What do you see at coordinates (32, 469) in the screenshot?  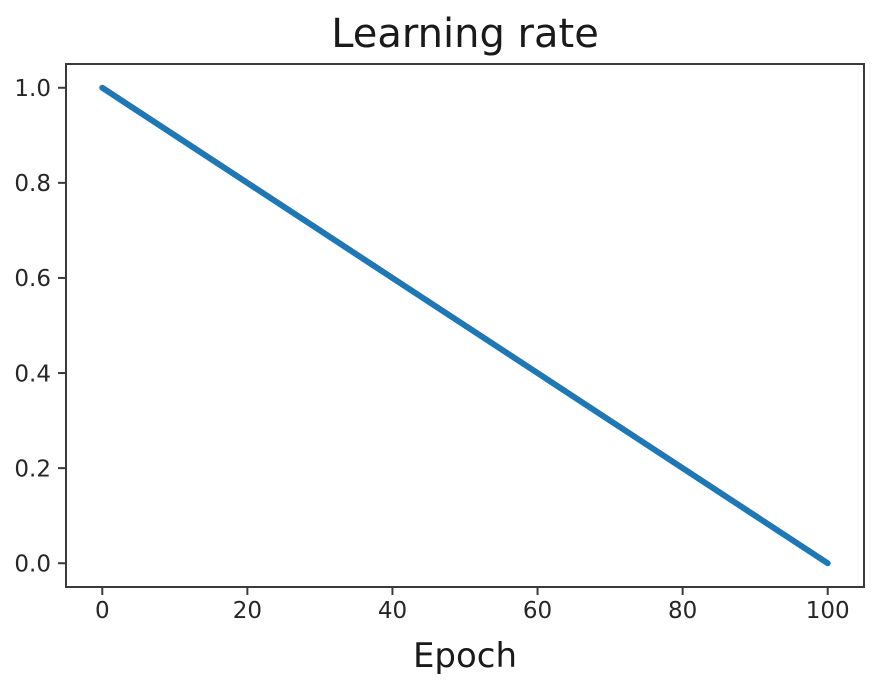 I see `y-tick-label: 0.2` at bounding box center [32, 469].